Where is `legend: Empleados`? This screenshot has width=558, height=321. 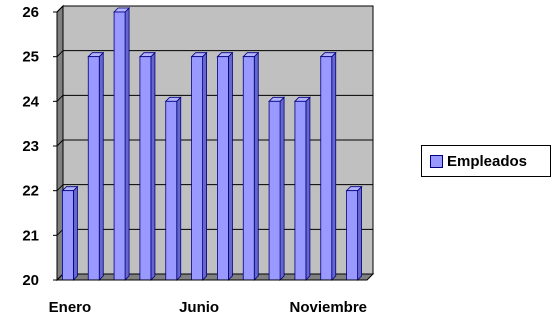 legend: Empleados is located at coordinates (486, 161).